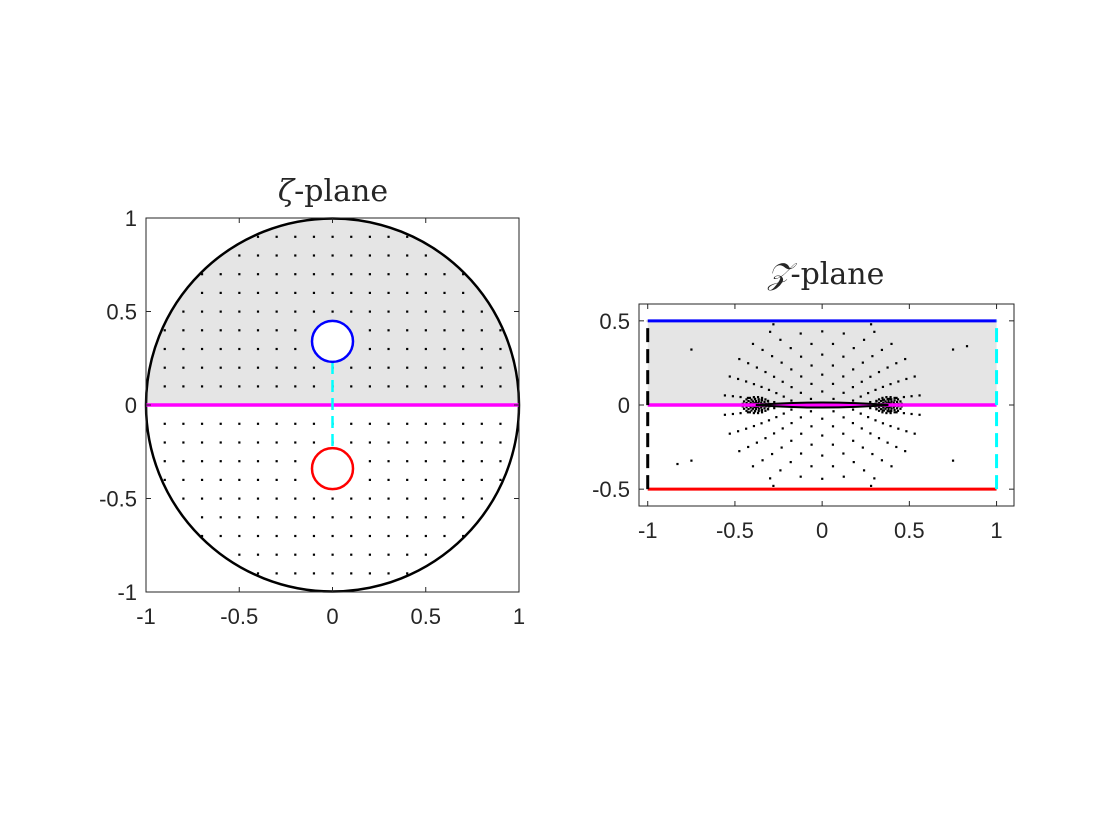  Describe the element at coordinates (803, 400) in the screenshot. I see `z-plane-panel: 𝒵-plane -1 -0.5 0 0.5 1 -0.5 0 0.5` at that location.